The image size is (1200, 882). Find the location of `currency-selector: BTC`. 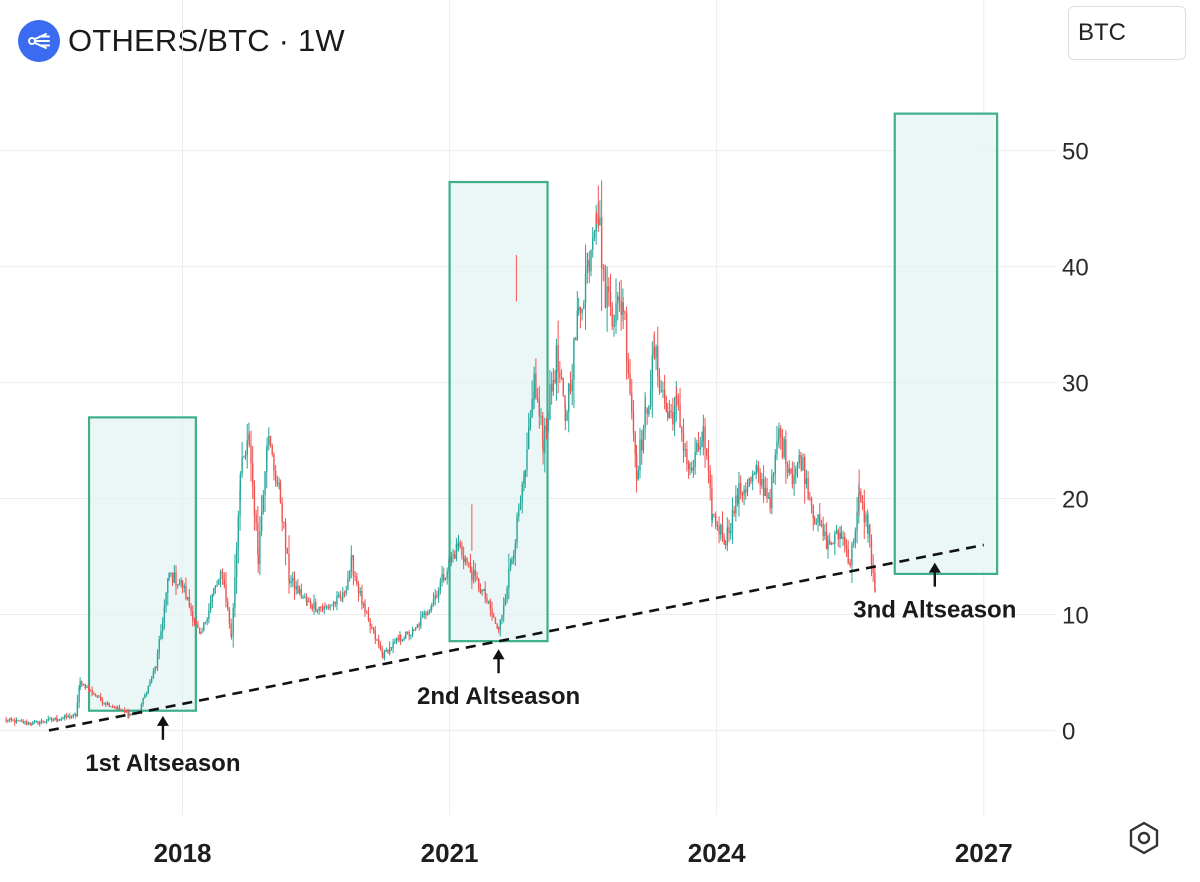

currency-selector: BTC is located at coordinates (1127, 33).